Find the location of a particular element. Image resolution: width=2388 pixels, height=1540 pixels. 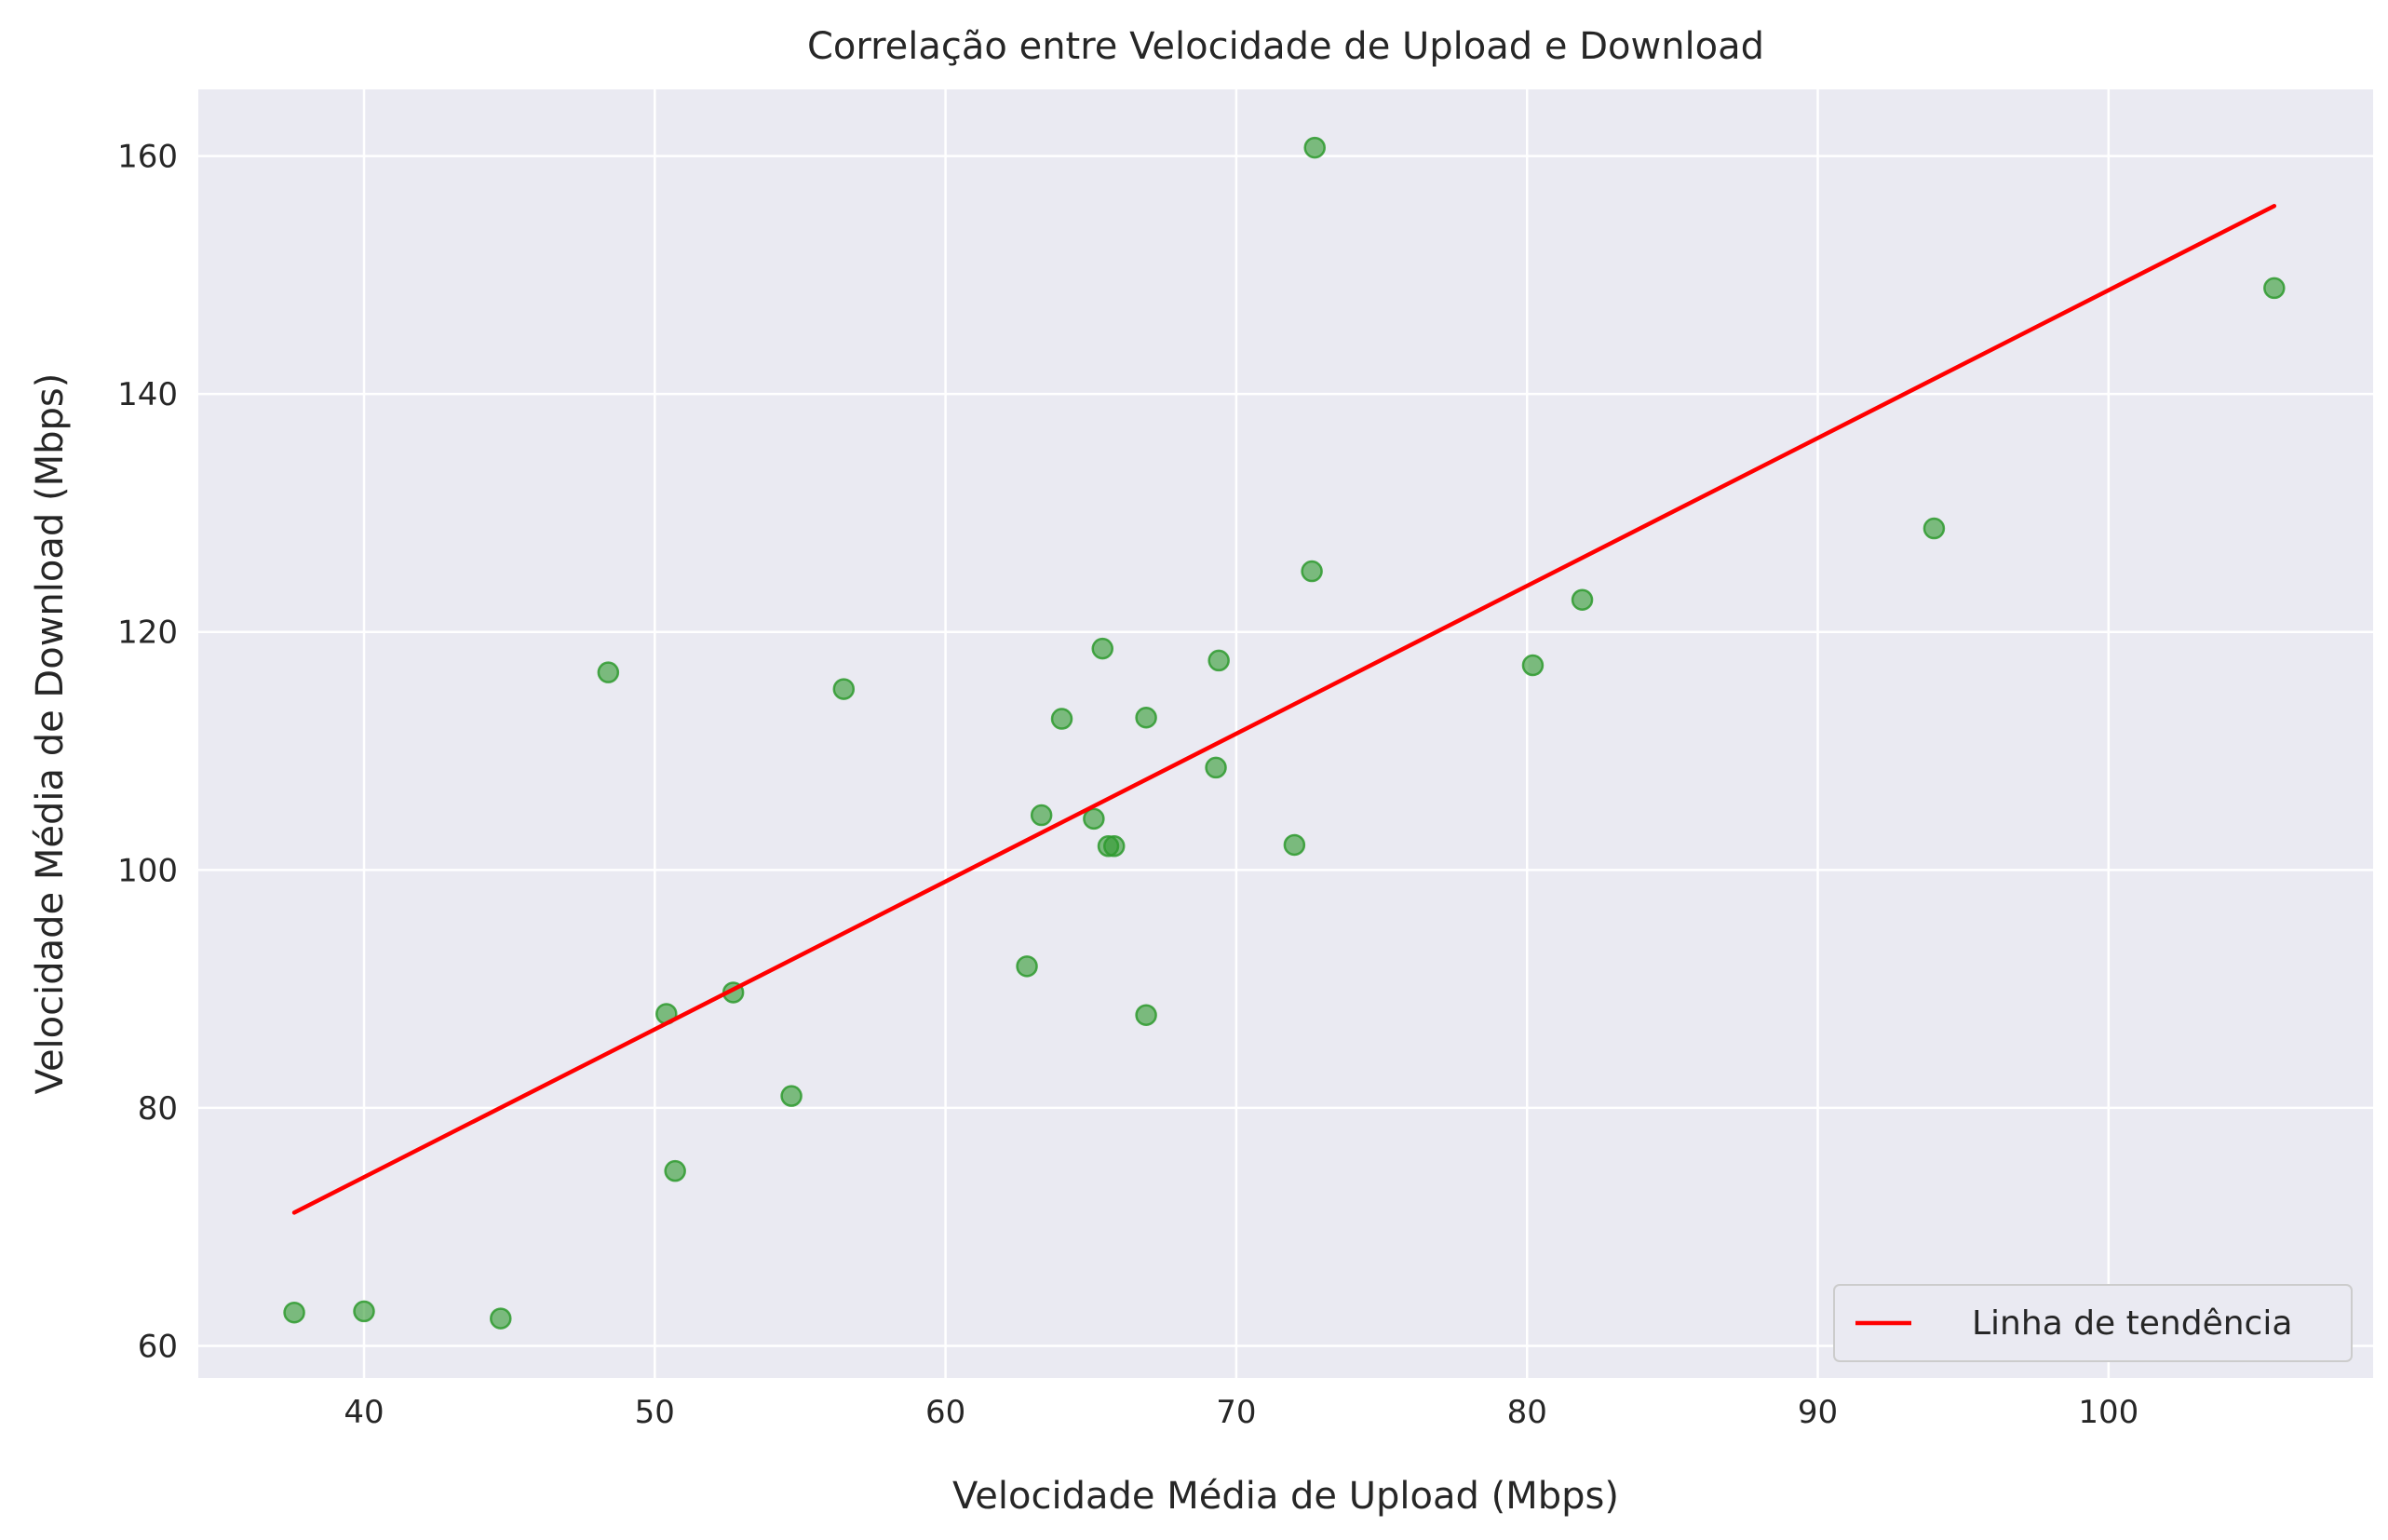

legend-label: Linha de tendência is located at coordinates (2132, 1323).